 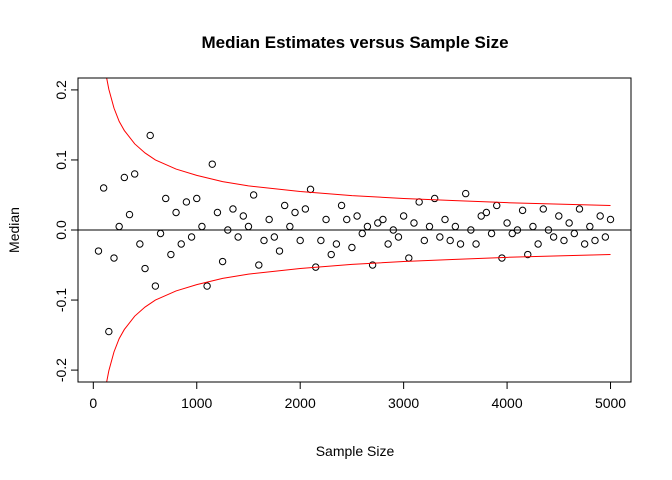 What do you see at coordinates (300, 403) in the screenshot?
I see `x-tick-label: 2000` at bounding box center [300, 403].